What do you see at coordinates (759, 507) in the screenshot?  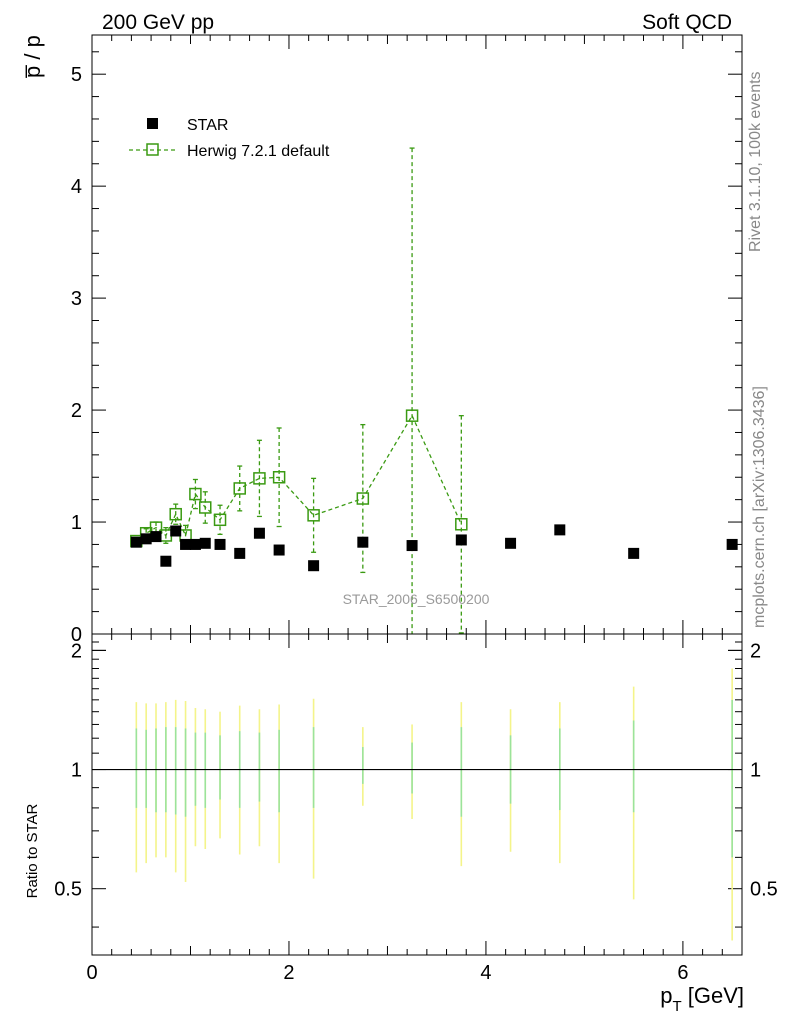 I see `mcplots-label: mcplots.cern.ch [arXiv:1306.3436]` at bounding box center [759, 507].